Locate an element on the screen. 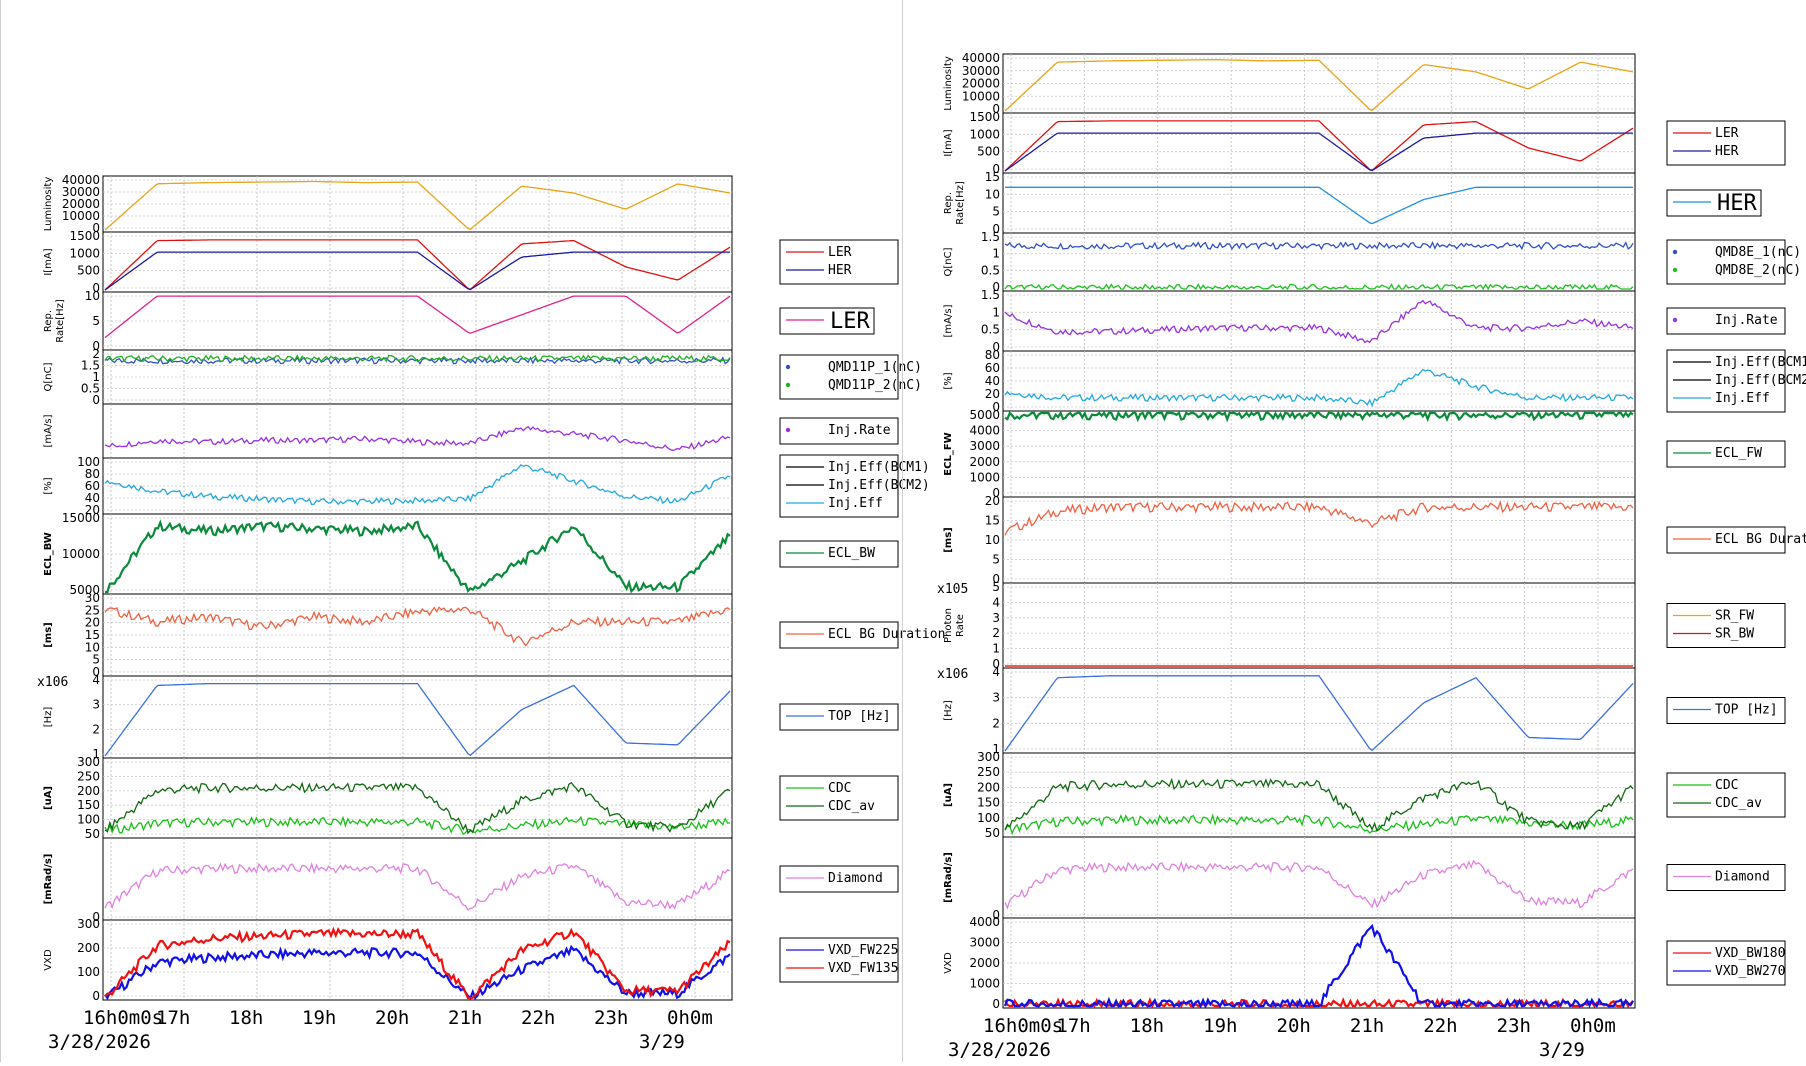 The width and height of the screenshot is (1806, 1066). legend-label: QMD11P_2(nC) is located at coordinates (875, 385).